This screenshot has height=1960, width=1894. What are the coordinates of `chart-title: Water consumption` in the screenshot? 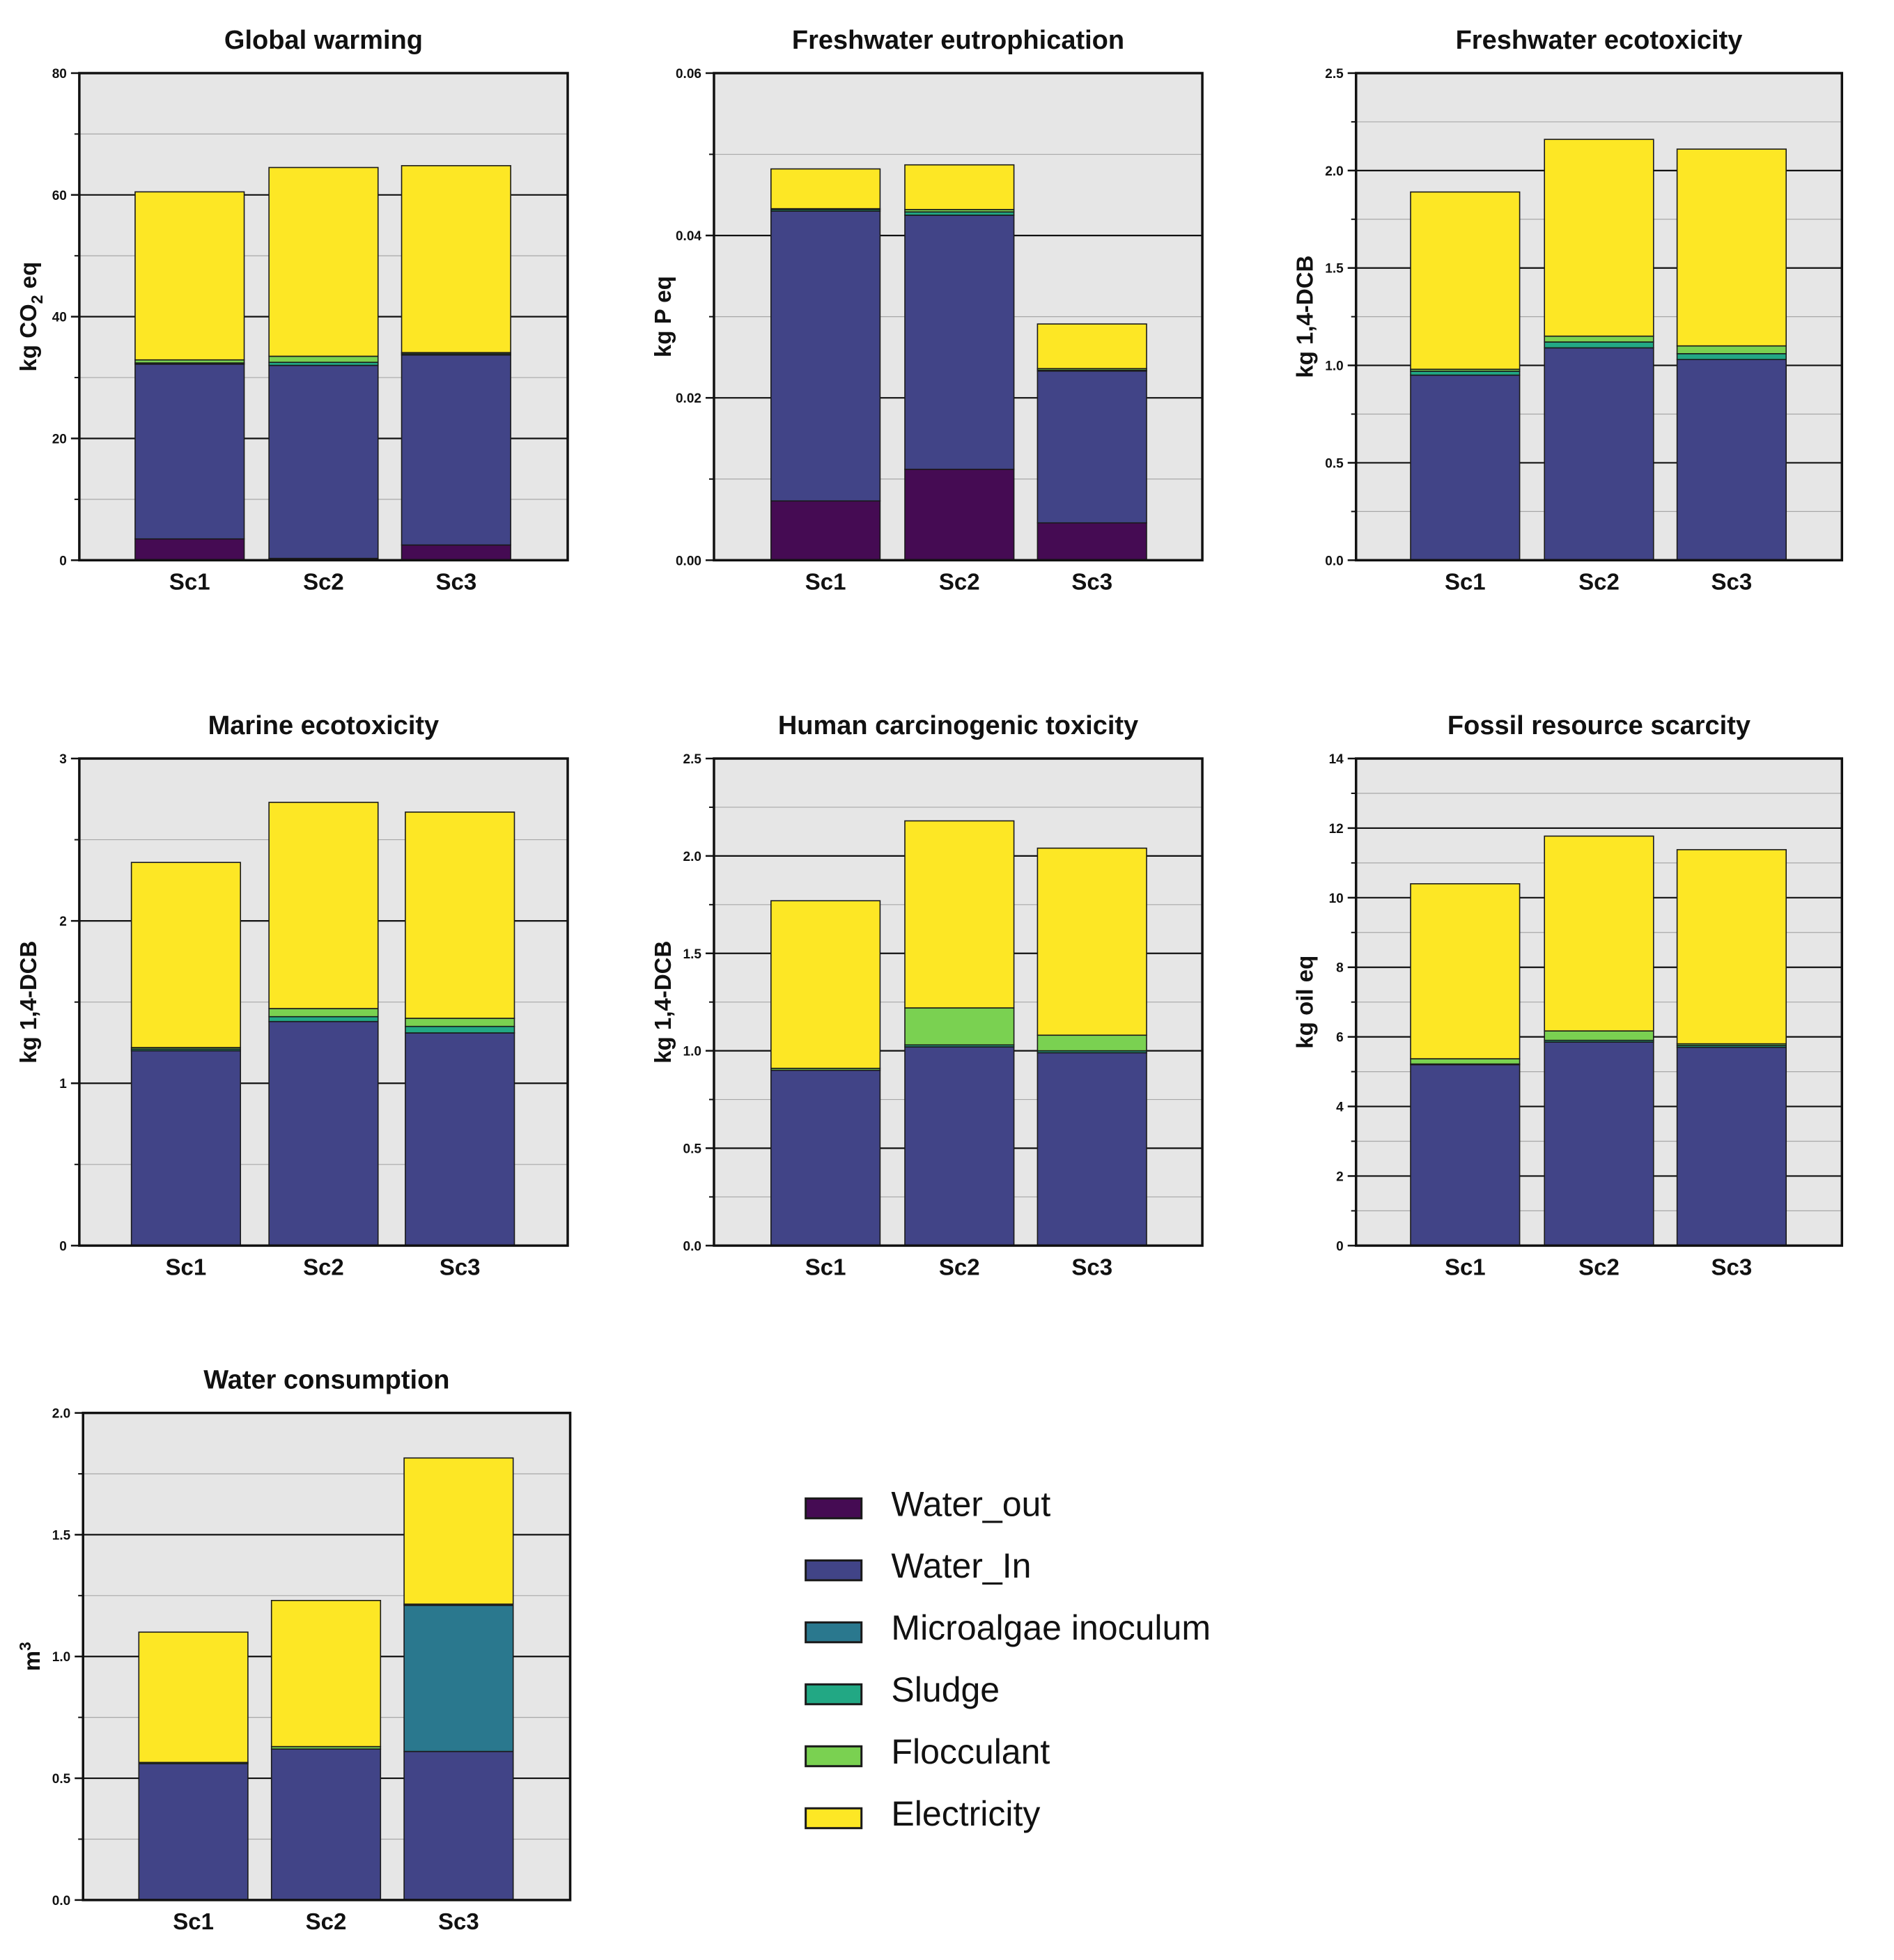 It's located at (326, 1380).